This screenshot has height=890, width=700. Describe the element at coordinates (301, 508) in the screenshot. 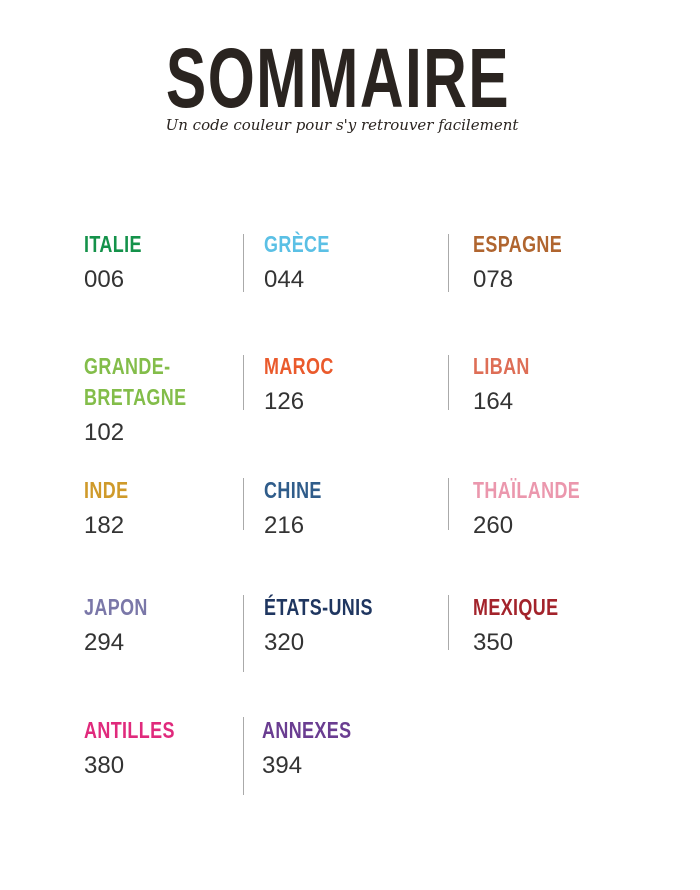

I see `toc-entry: CHINE 216` at that location.